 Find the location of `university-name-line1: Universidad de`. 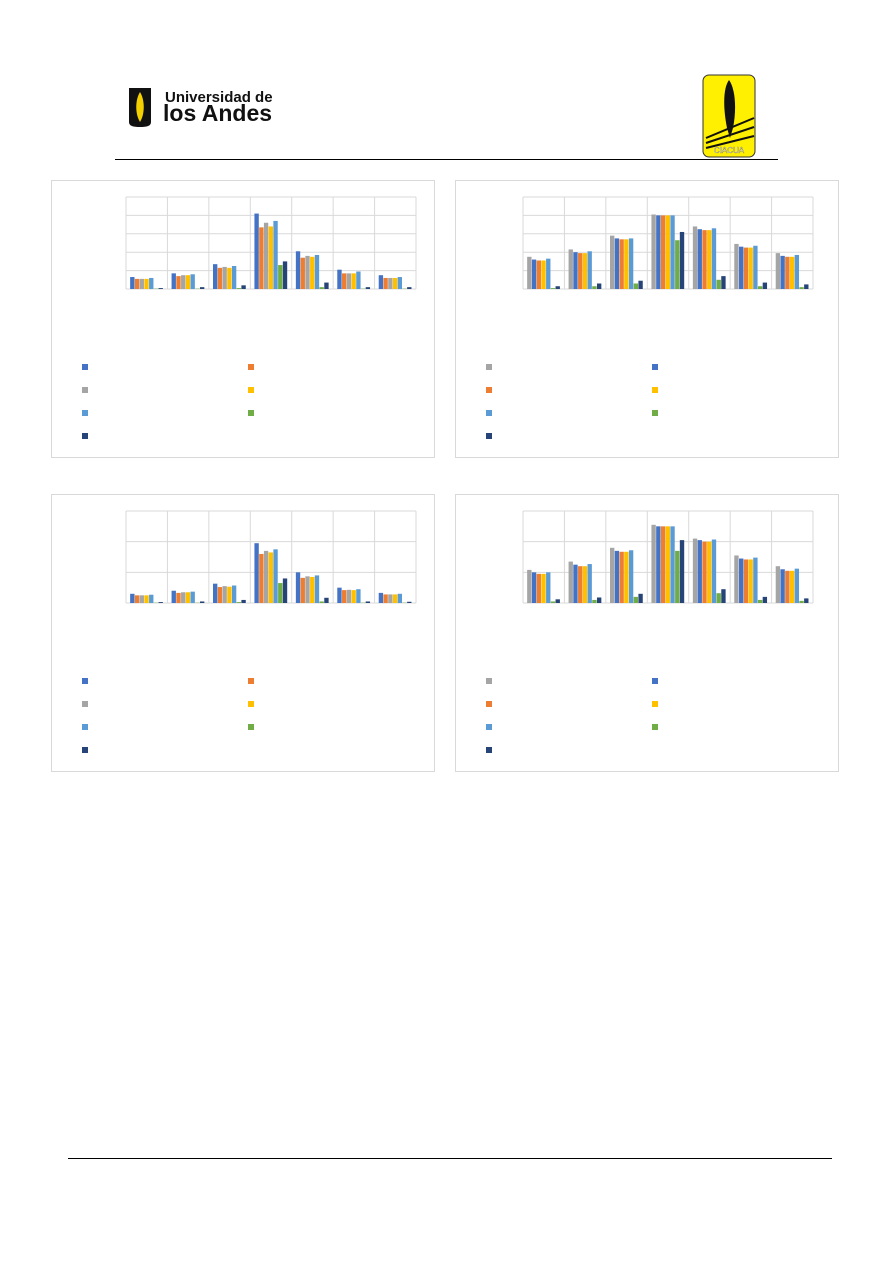

university-name-line1: Universidad de is located at coordinates (219, 97).